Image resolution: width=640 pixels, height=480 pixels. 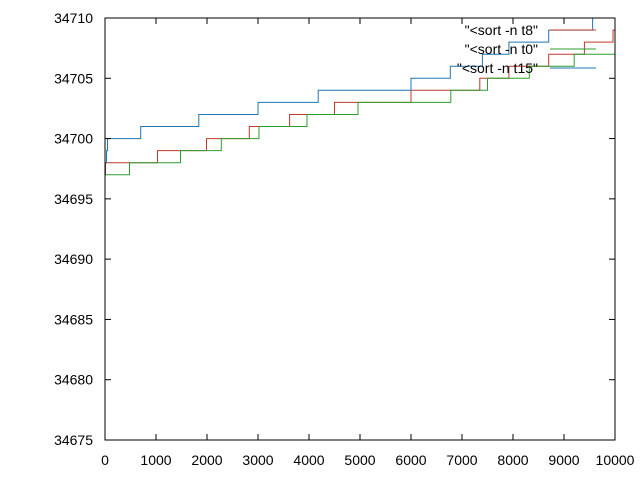 I want to click on y-tick-label: 34680, so click(x=73, y=380).